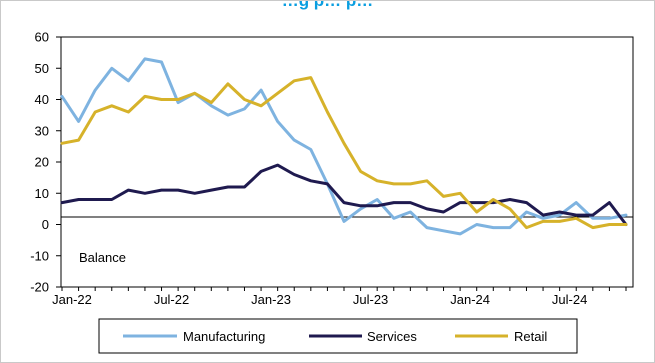 This screenshot has height=363, width=655. What do you see at coordinates (392, 336) in the screenshot?
I see `legend-label-services: Services` at bounding box center [392, 336].